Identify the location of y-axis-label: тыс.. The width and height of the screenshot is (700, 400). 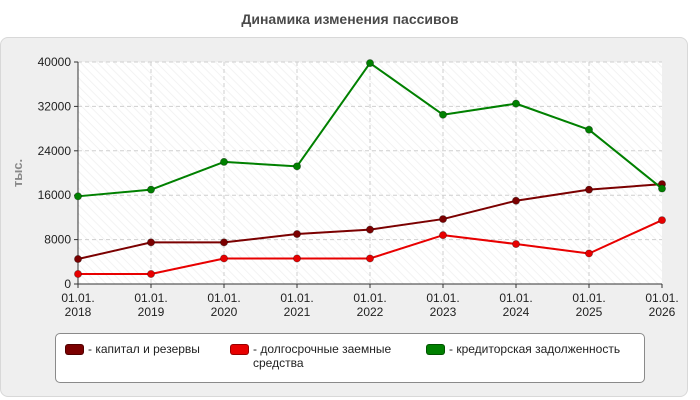
(17, 173).